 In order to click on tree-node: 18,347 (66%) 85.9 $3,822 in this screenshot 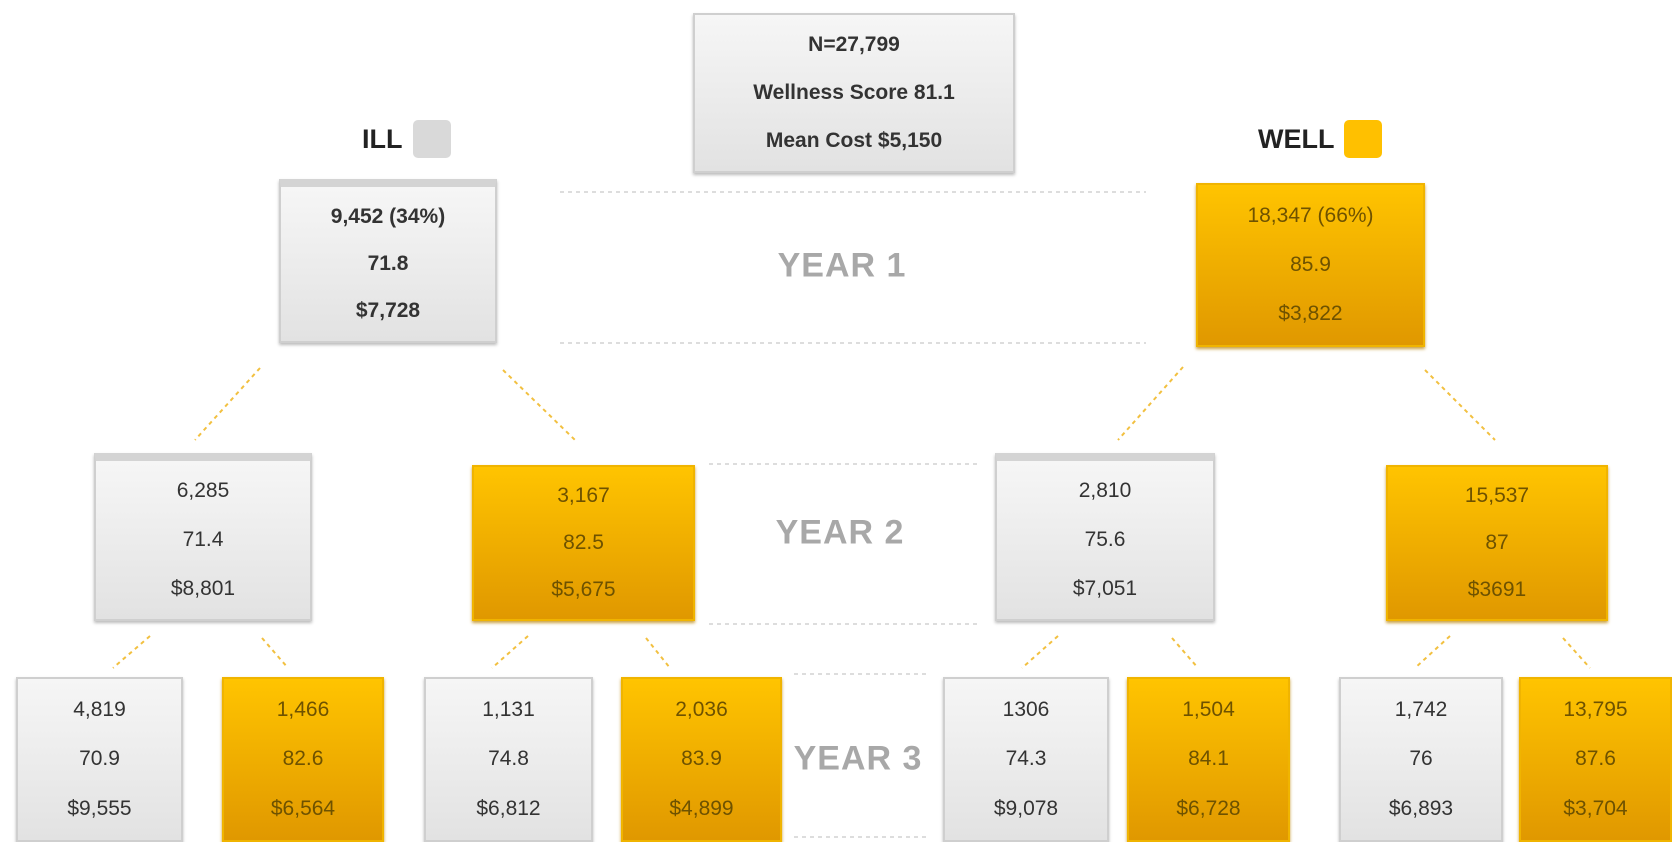, I will do `click(1310, 265)`.